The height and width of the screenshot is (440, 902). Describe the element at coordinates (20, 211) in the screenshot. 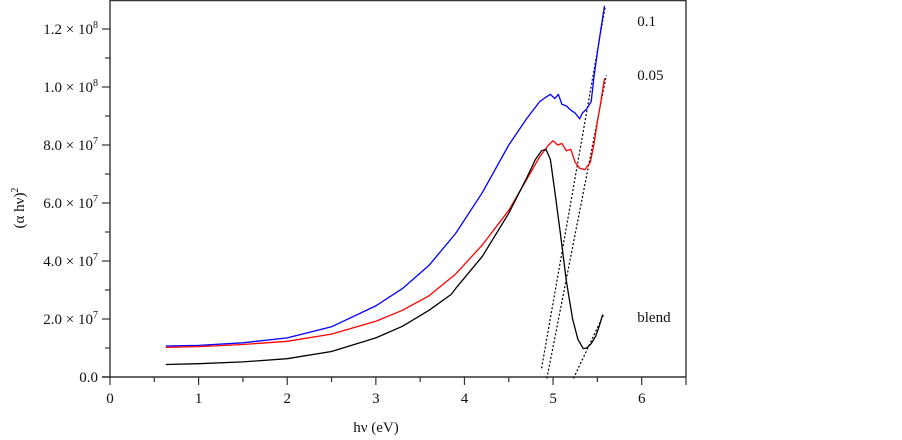

I see `y-axis-title-base: (α hν)` at that location.